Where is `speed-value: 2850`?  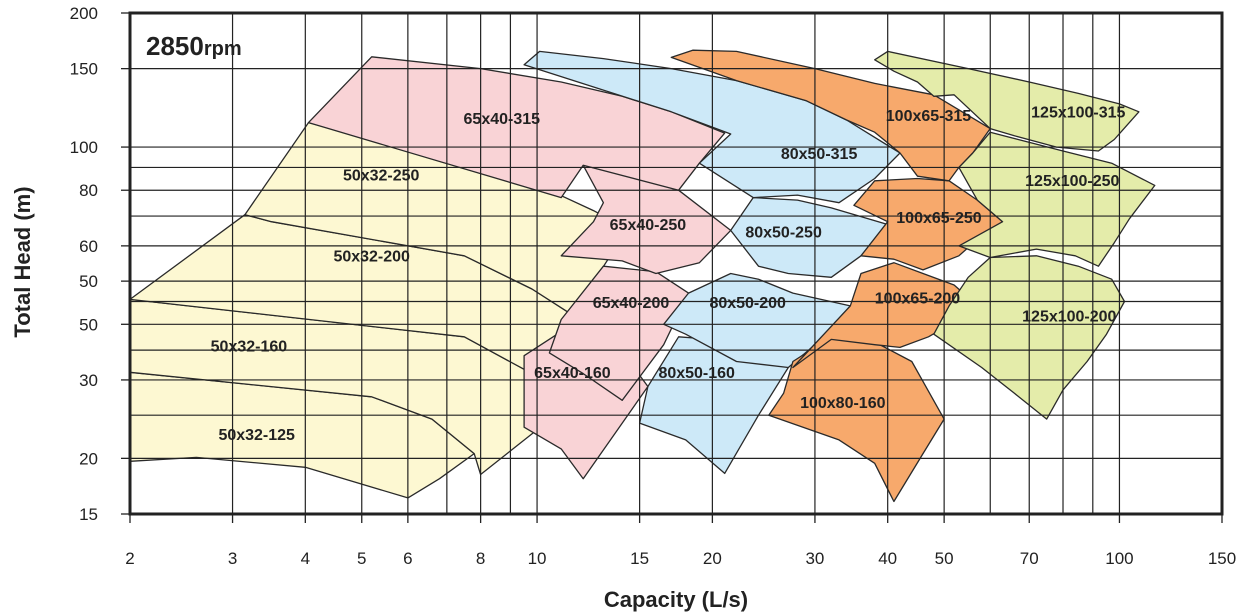 speed-value: 2850 is located at coordinates (175, 46).